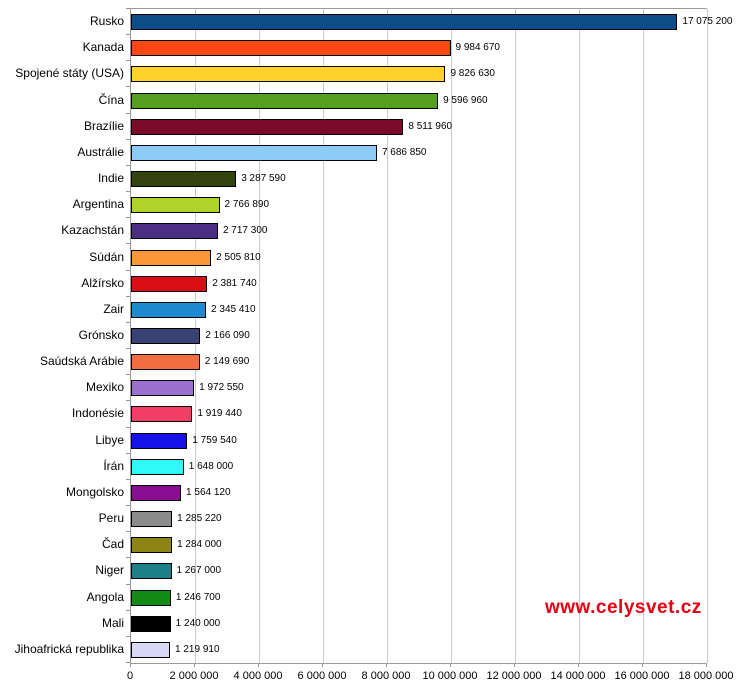  What do you see at coordinates (102, 282) in the screenshot?
I see `category-label: Alžírsko` at bounding box center [102, 282].